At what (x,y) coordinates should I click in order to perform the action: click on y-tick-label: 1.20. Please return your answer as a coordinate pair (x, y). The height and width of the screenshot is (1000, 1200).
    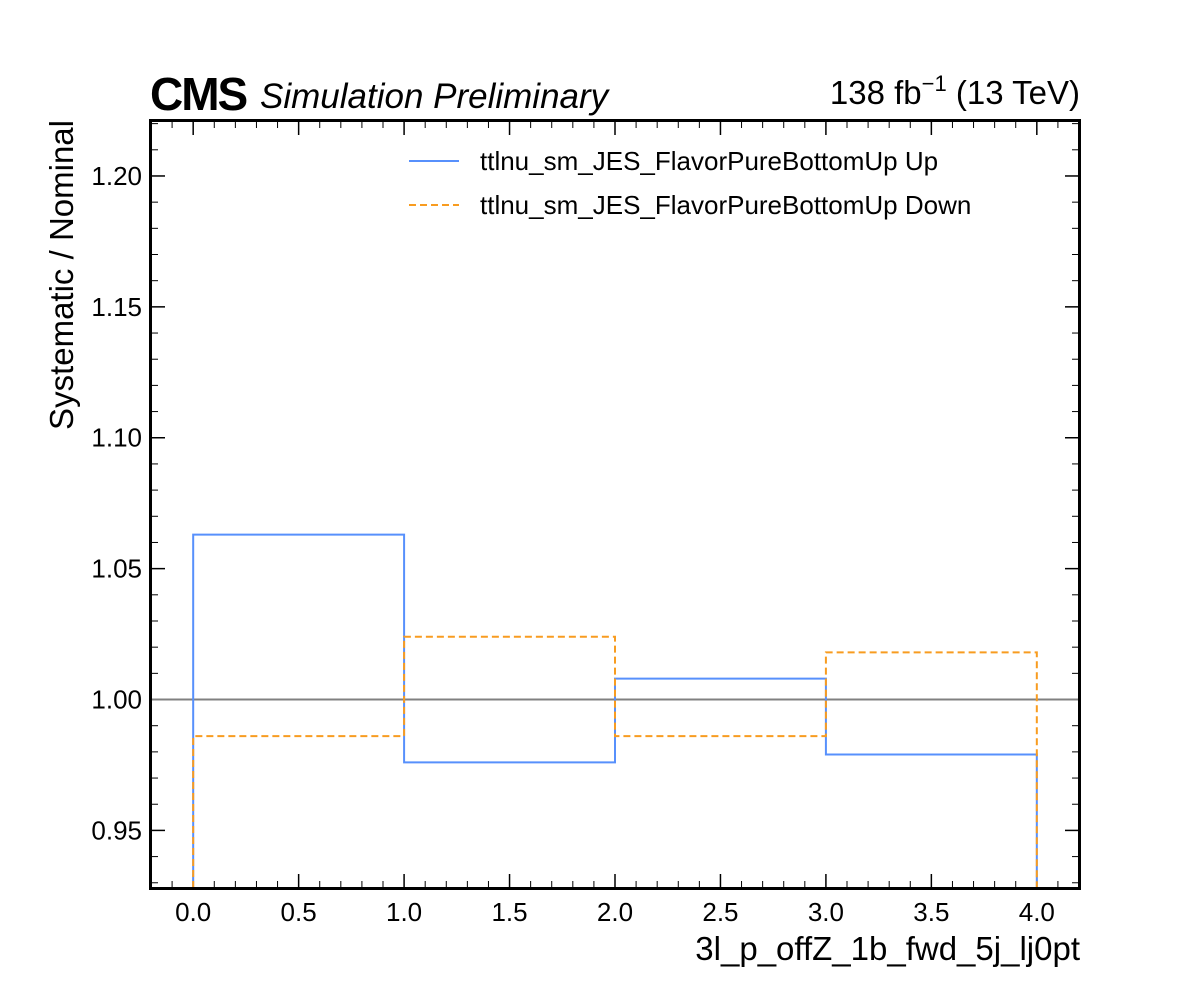
    Looking at the image, I should click on (116, 176).